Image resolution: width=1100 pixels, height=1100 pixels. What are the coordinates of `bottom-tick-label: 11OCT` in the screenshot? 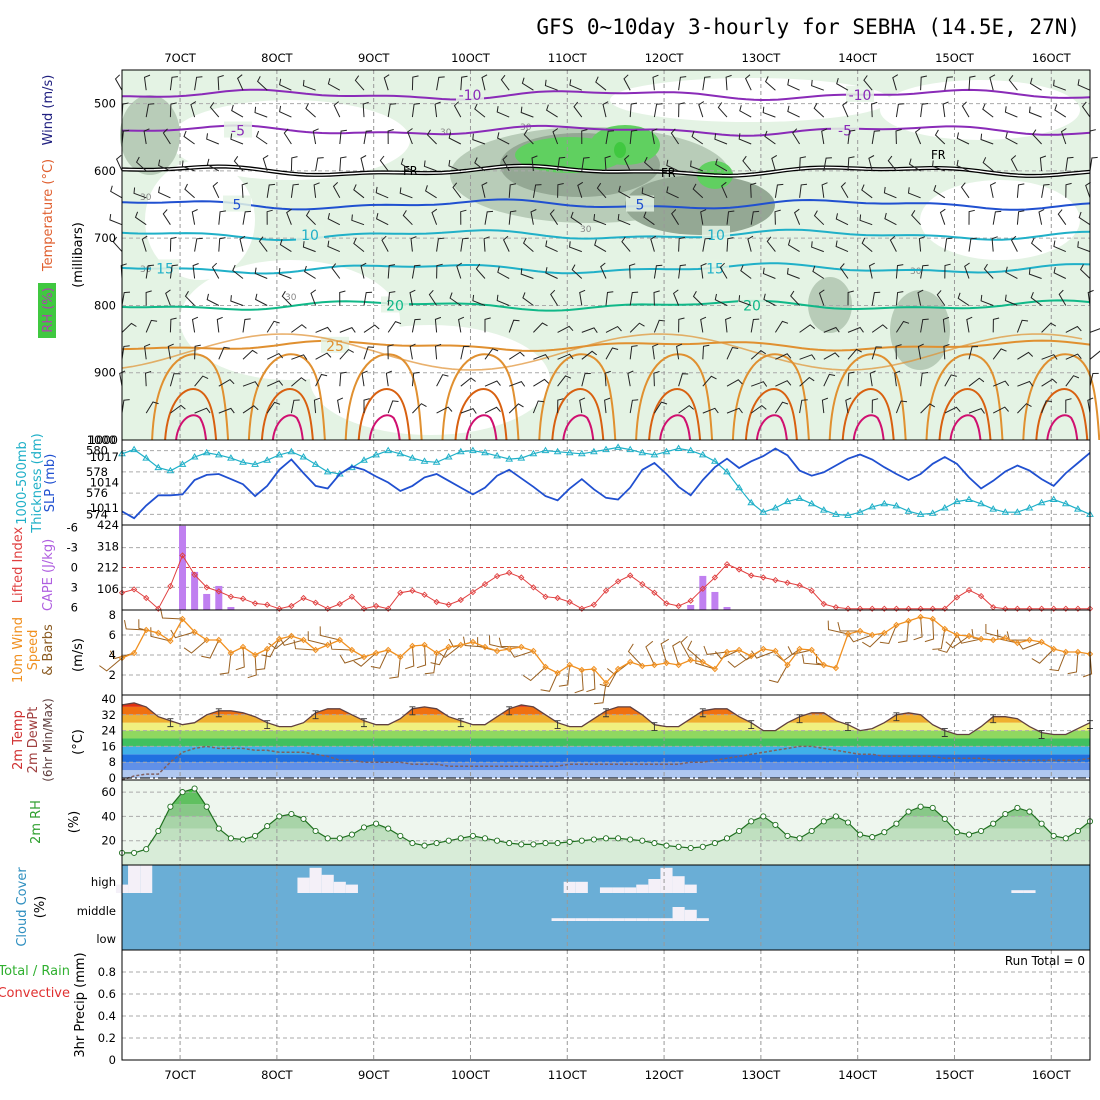 It's located at (568, 1075).